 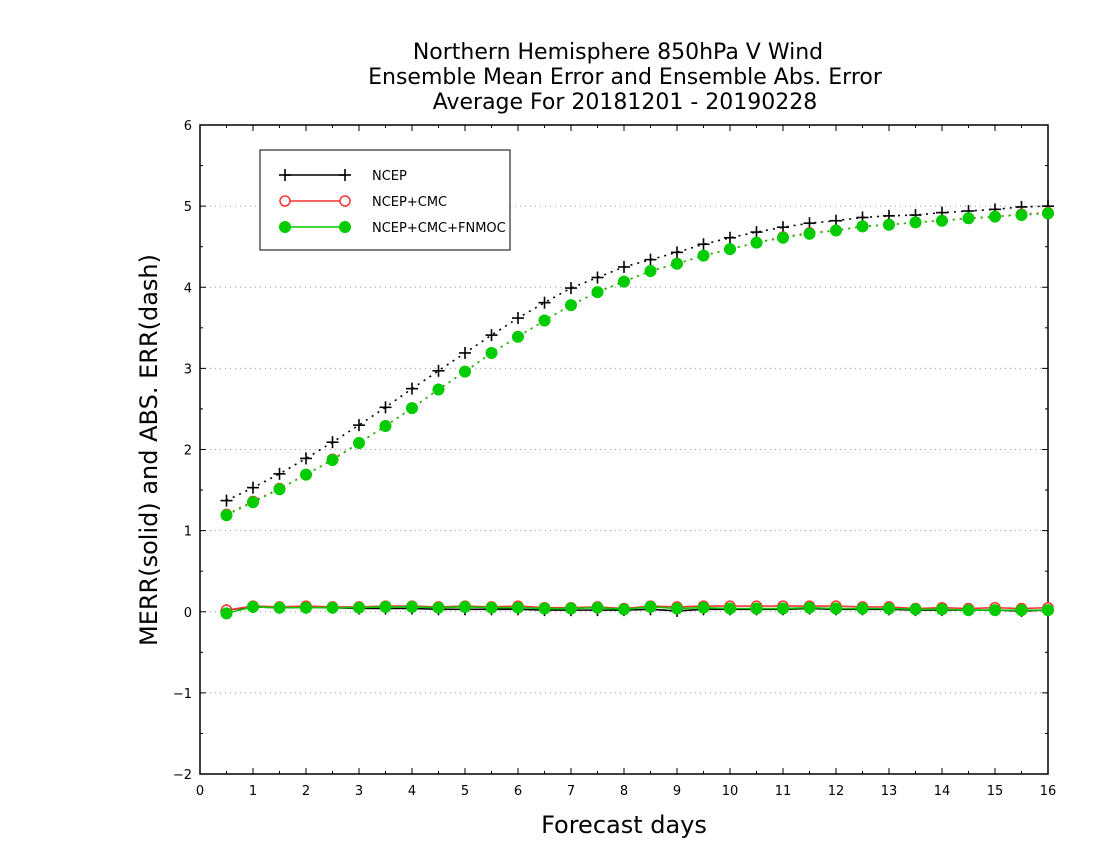 I want to click on x-tick-label: 4, so click(x=412, y=791).